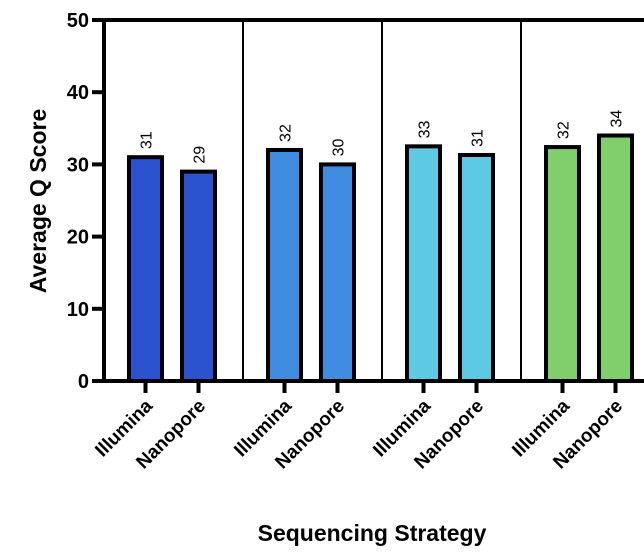 The width and height of the screenshot is (644, 552). Describe the element at coordinates (78, 21) in the screenshot. I see `y-tick-label: 50` at that location.